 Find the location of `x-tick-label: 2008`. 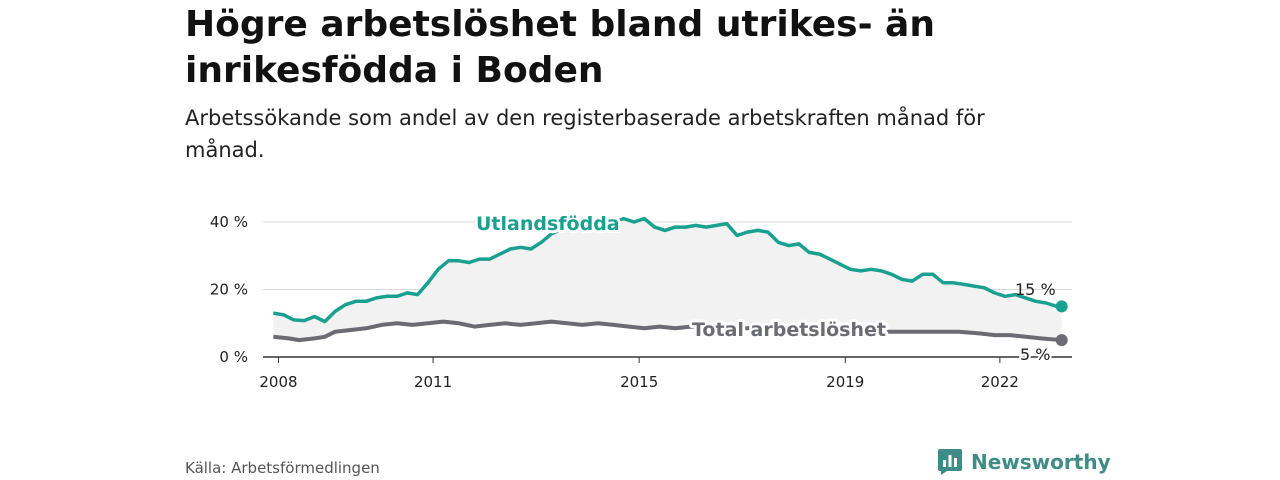

x-tick-label: 2008 is located at coordinates (278, 382).